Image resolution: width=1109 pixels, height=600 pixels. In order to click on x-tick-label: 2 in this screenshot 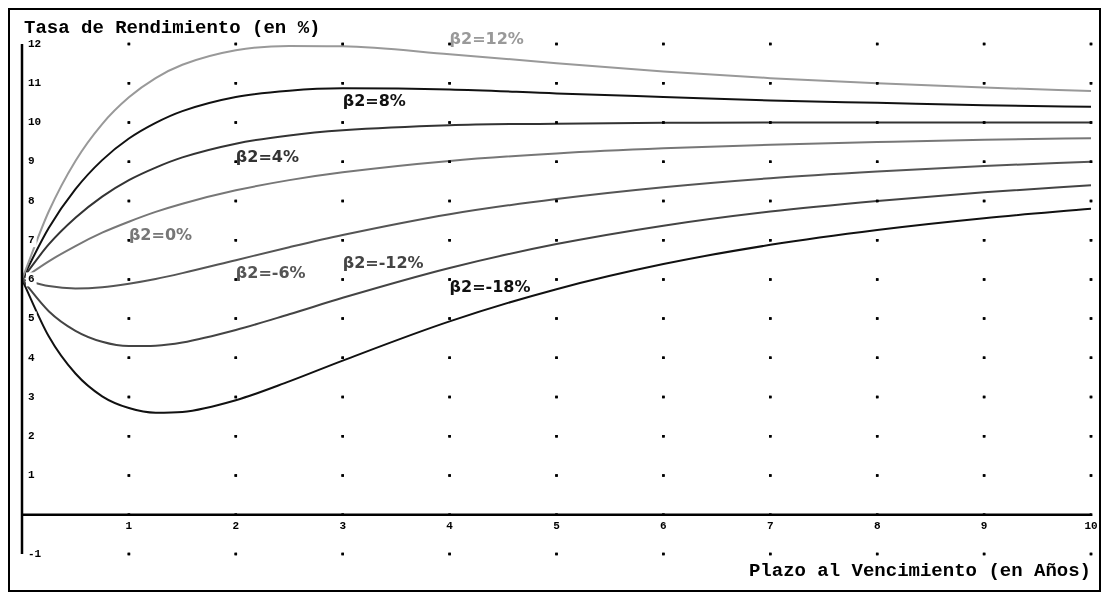, I will do `click(236, 526)`.